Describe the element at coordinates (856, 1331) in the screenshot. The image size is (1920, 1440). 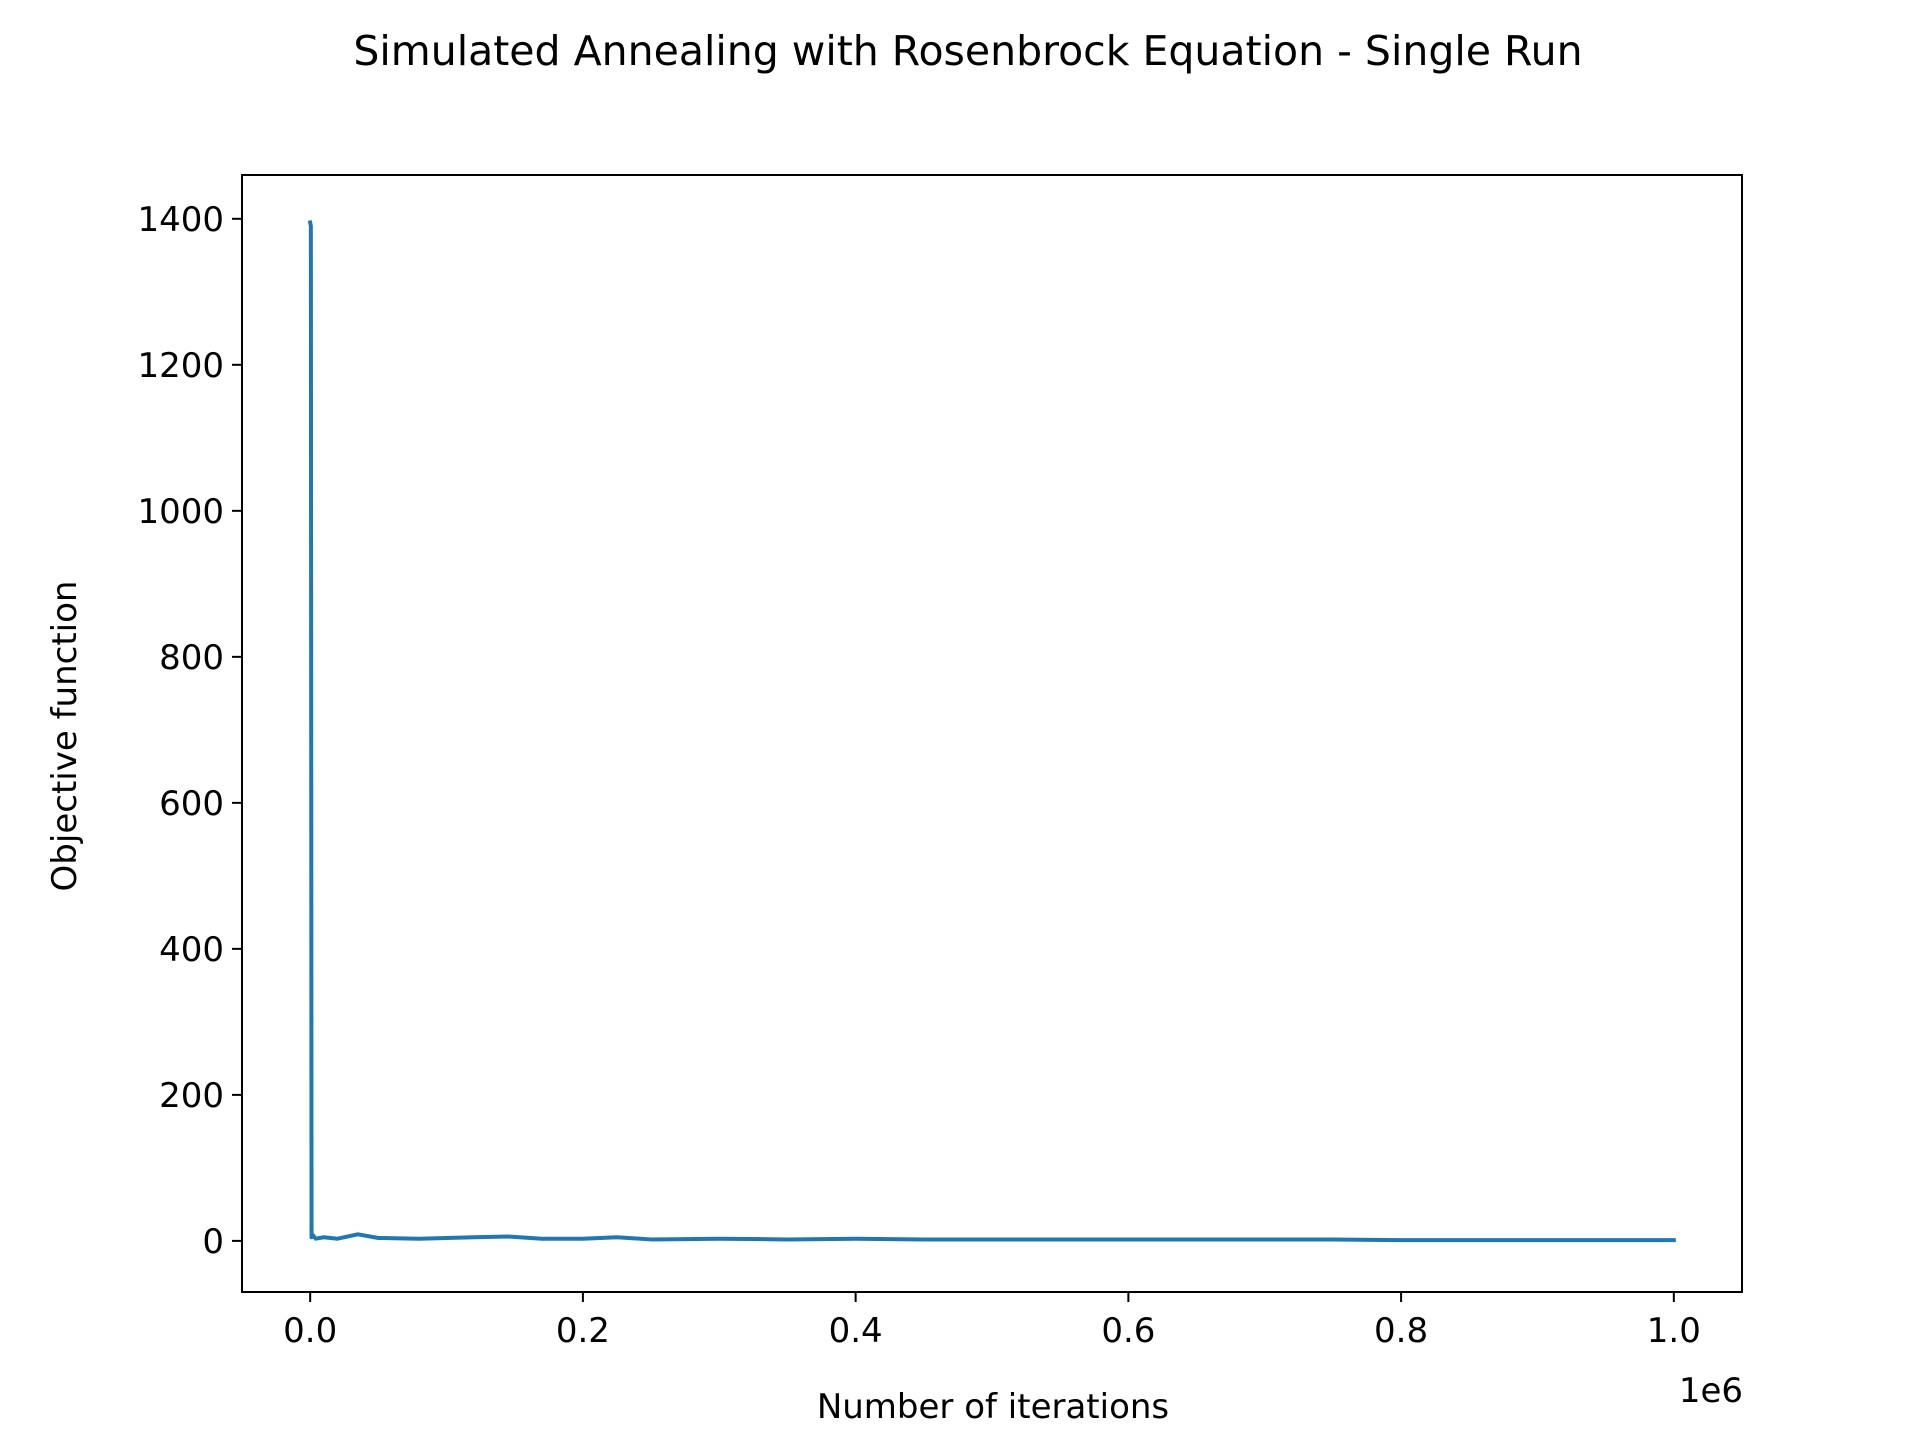
I see `x-tick-label: 0.4` at that location.